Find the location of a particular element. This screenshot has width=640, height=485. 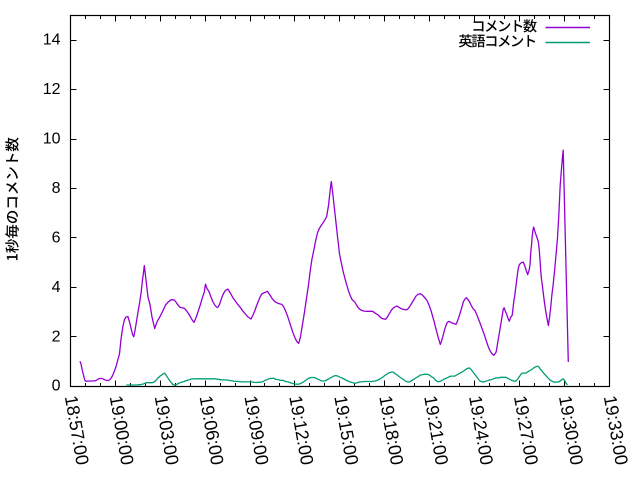

svg-text: 8 is located at coordinates (56, 188).